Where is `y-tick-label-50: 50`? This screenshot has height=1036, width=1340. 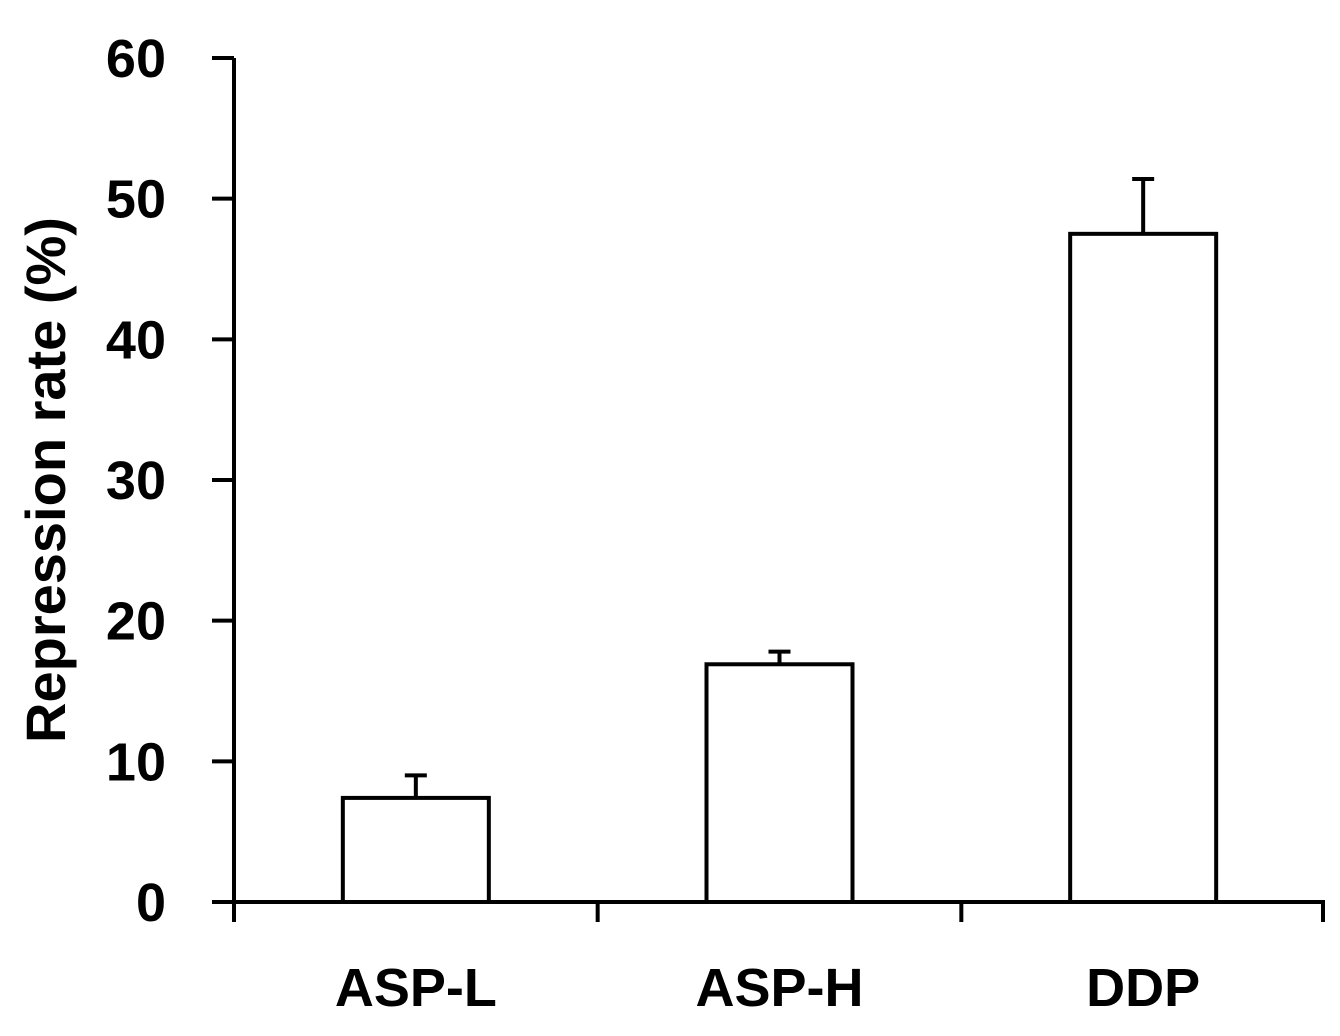 y-tick-label-50: 50 is located at coordinates (136, 200).